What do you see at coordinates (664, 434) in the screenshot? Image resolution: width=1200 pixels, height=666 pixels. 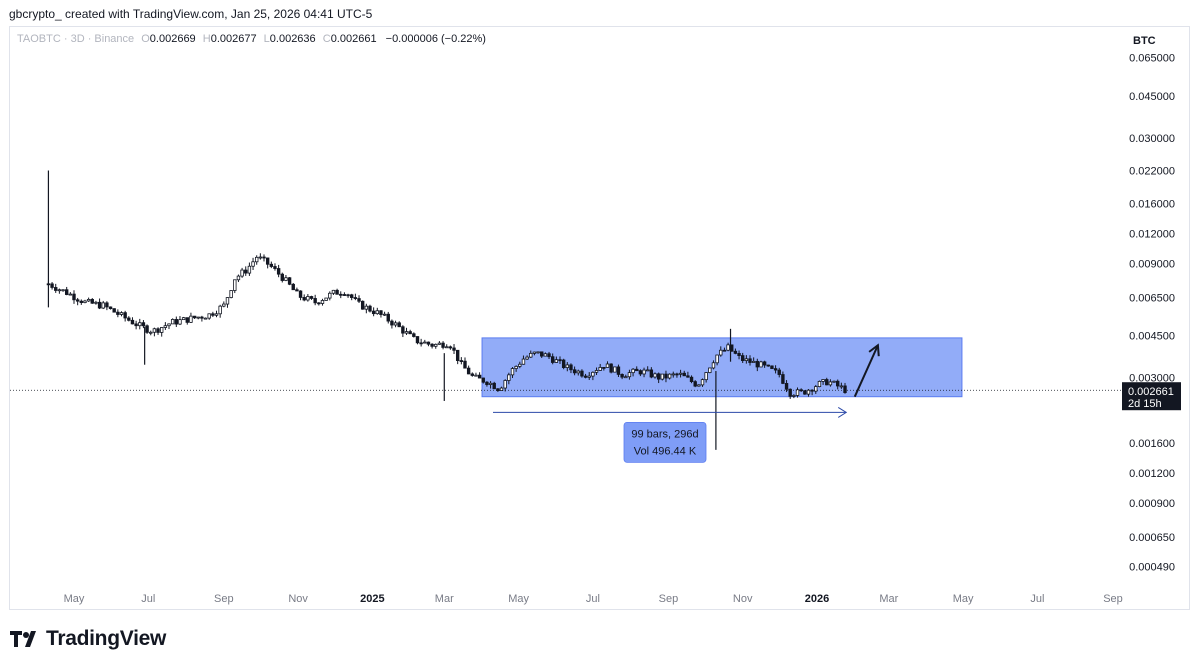 I see `date-range-bars-label: 99 bars, 296d` at bounding box center [664, 434].